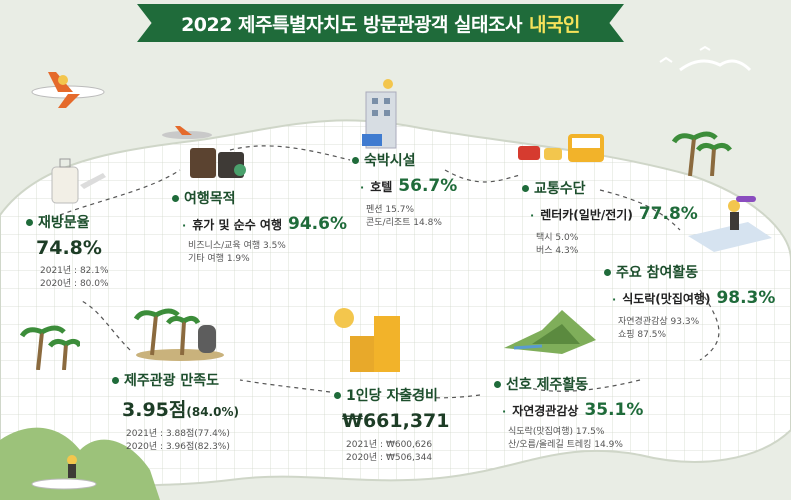  I want to click on satisfaction-title: 제주관광 만족도, so click(175, 380).